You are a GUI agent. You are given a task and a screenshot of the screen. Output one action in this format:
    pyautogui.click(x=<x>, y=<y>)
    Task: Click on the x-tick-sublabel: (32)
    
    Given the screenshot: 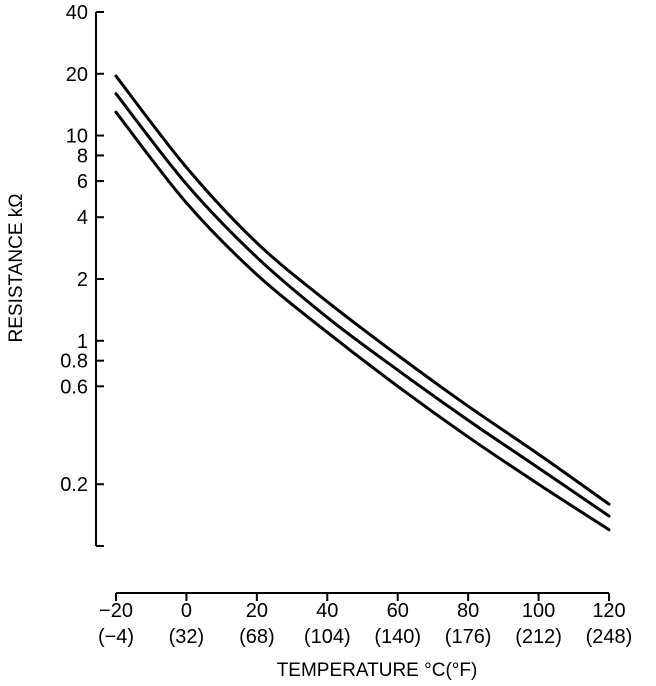 What is the action you would take?
    pyautogui.click(x=187, y=637)
    